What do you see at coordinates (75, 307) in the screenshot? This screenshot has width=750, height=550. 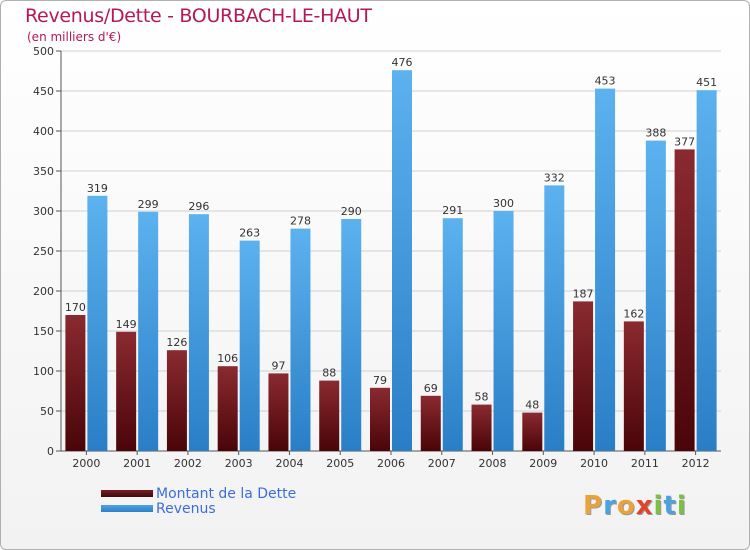 I see `data-label-dette: 170` at bounding box center [75, 307].